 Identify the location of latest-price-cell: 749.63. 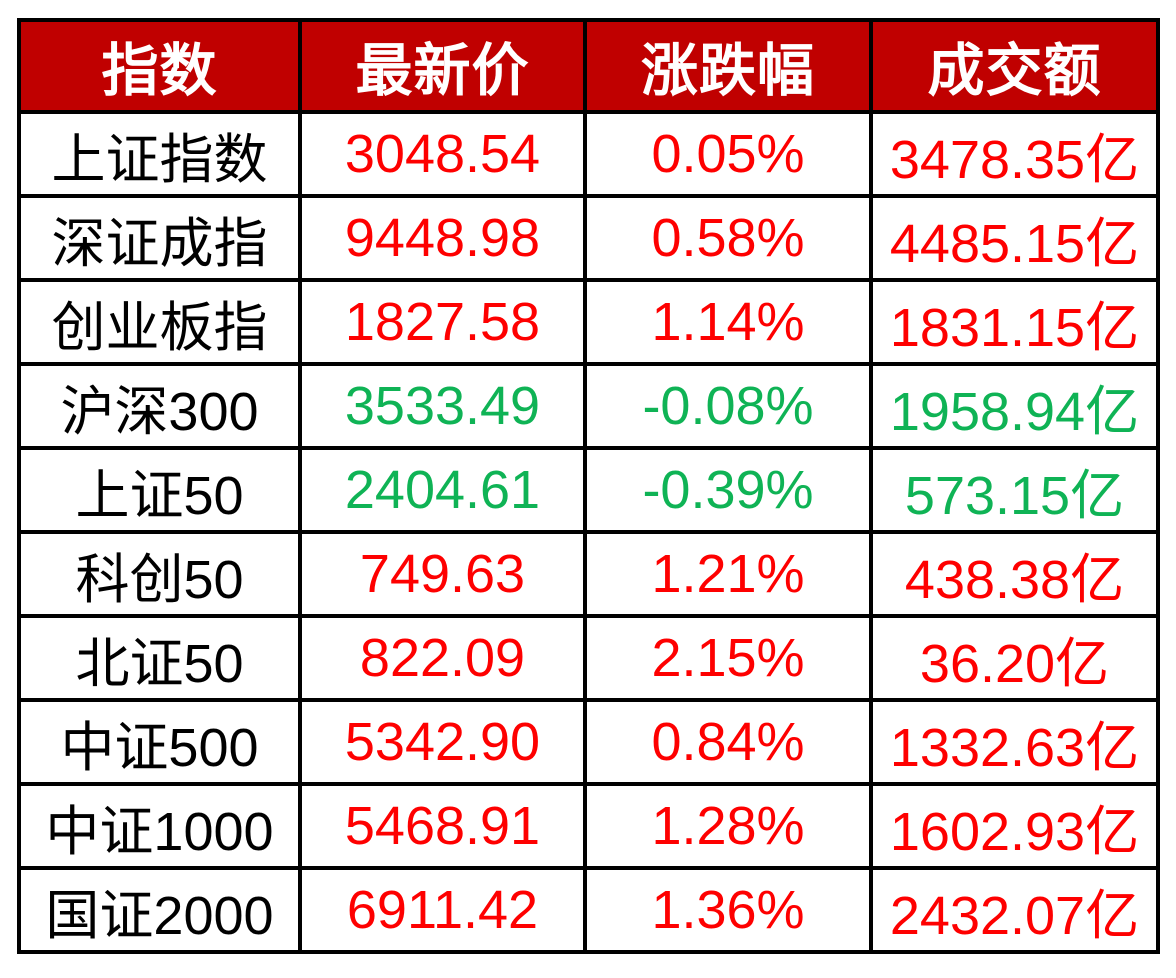
(442, 574).